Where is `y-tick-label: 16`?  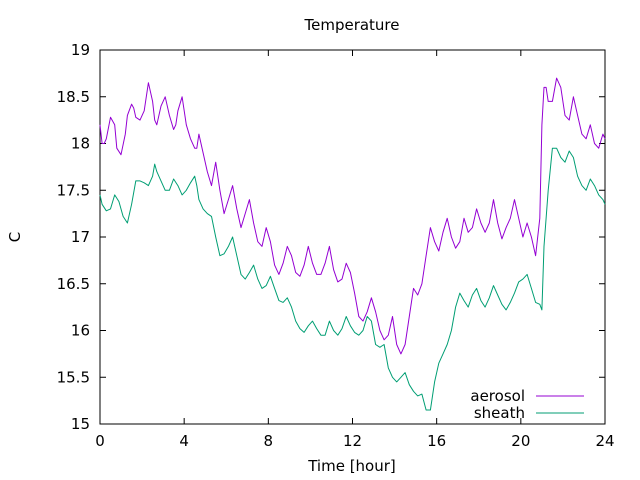 y-tick-label: 16 is located at coordinates (80, 331).